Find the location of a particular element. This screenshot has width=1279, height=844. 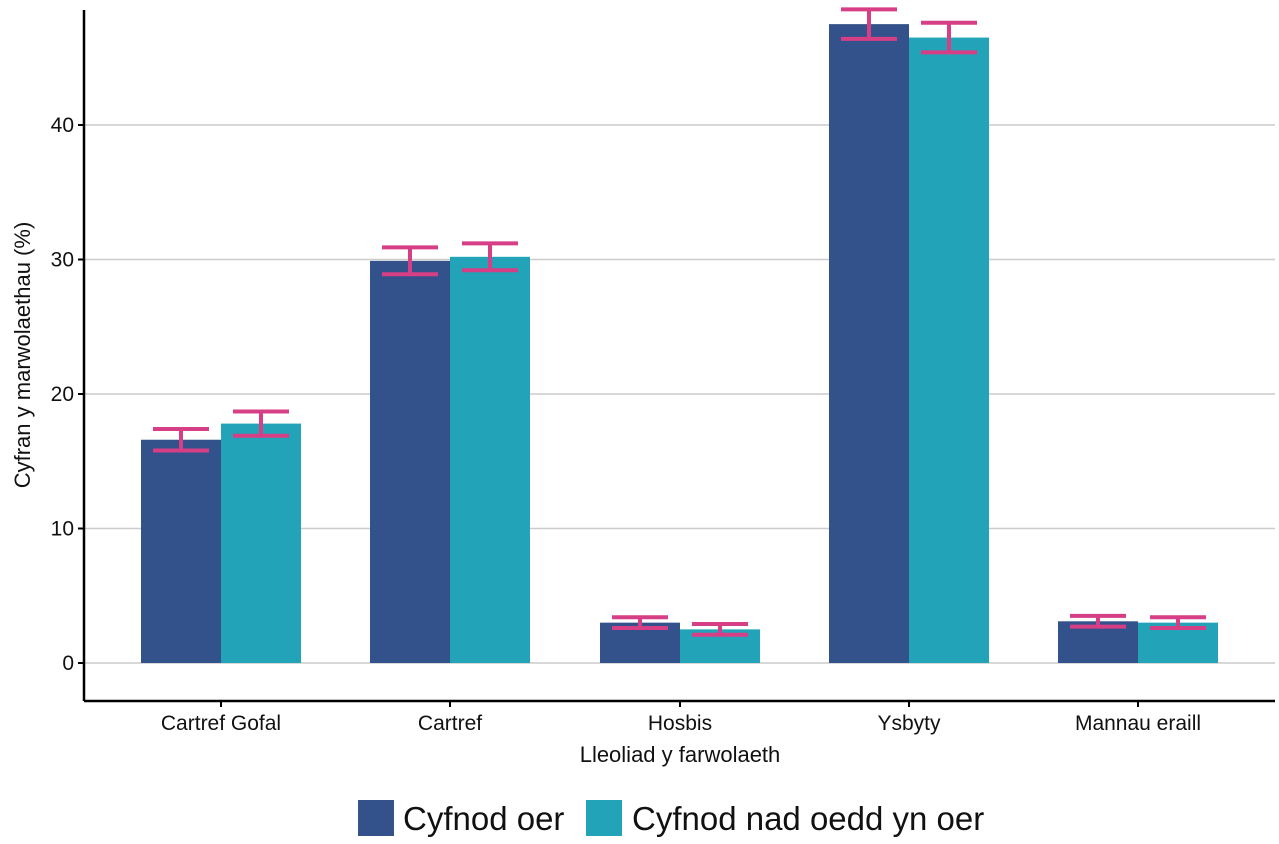

y-tick-label-20: 20 is located at coordinates (62, 394).